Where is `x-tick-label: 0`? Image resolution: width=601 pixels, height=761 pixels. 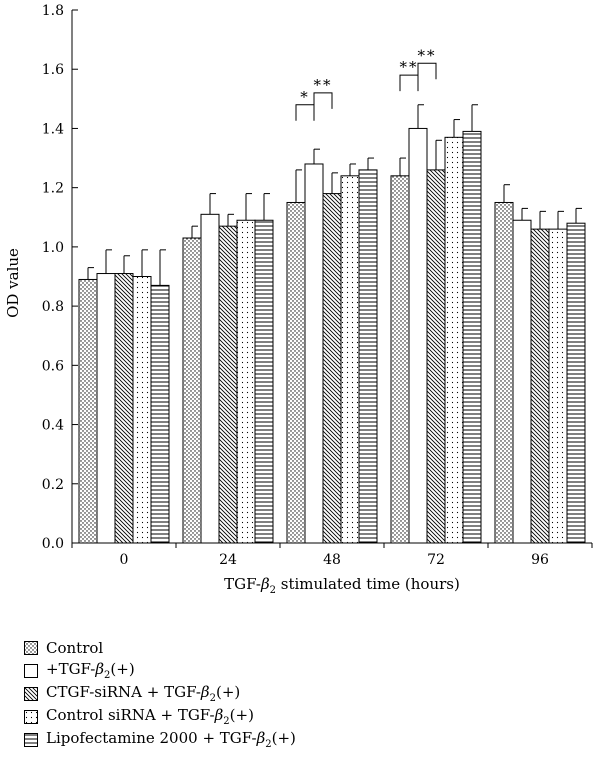
x-tick-label: 0 is located at coordinates (124, 560).